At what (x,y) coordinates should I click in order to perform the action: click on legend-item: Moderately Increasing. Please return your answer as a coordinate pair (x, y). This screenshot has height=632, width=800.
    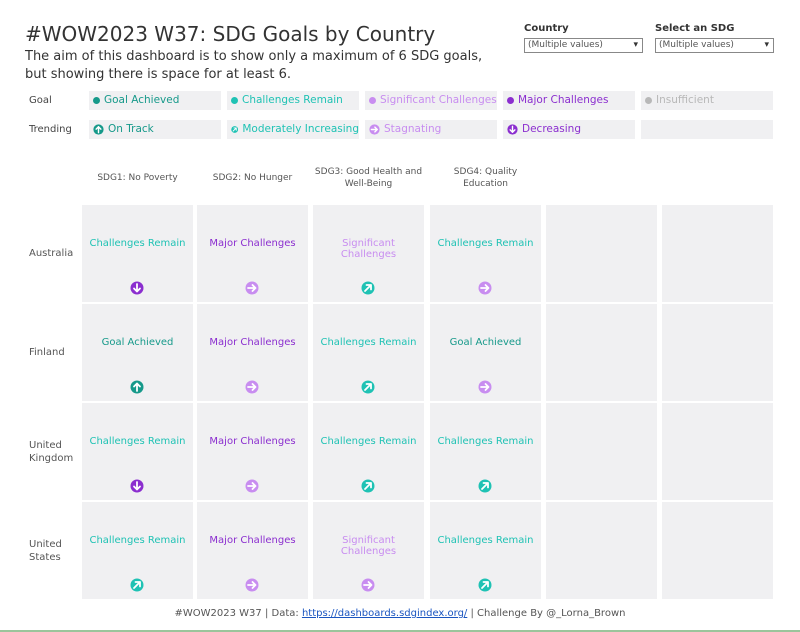
    Looking at the image, I should click on (293, 129).